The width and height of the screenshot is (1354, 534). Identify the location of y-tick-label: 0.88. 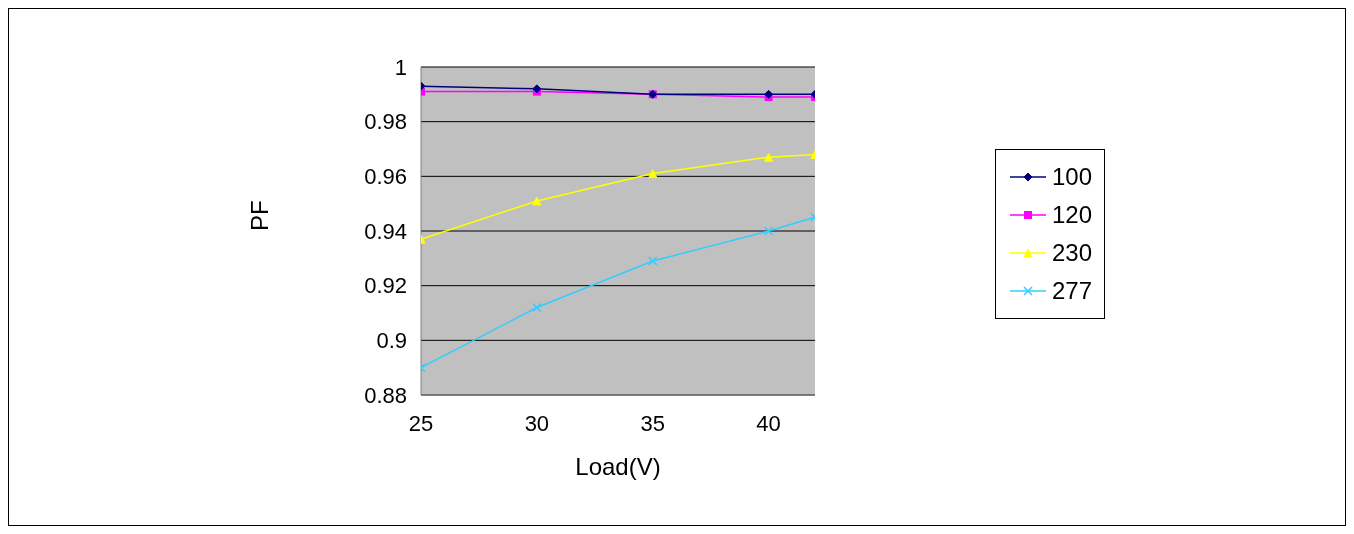
(385, 395).